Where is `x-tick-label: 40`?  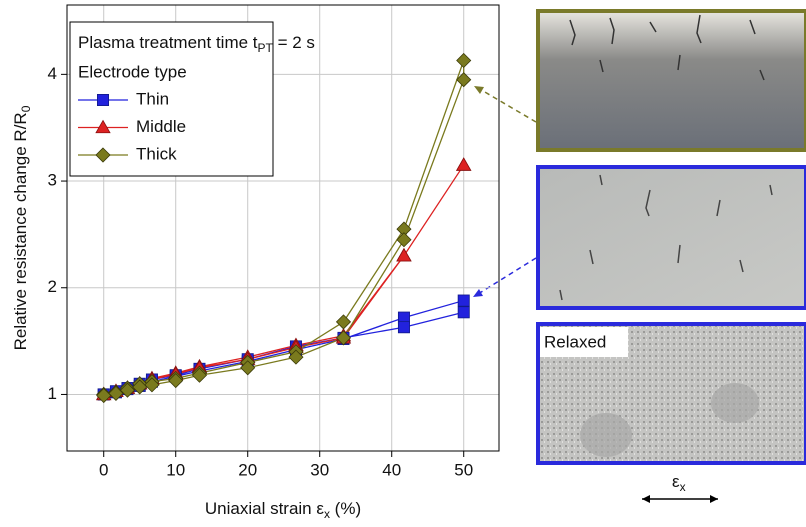
x-tick-label: 40 is located at coordinates (391, 469).